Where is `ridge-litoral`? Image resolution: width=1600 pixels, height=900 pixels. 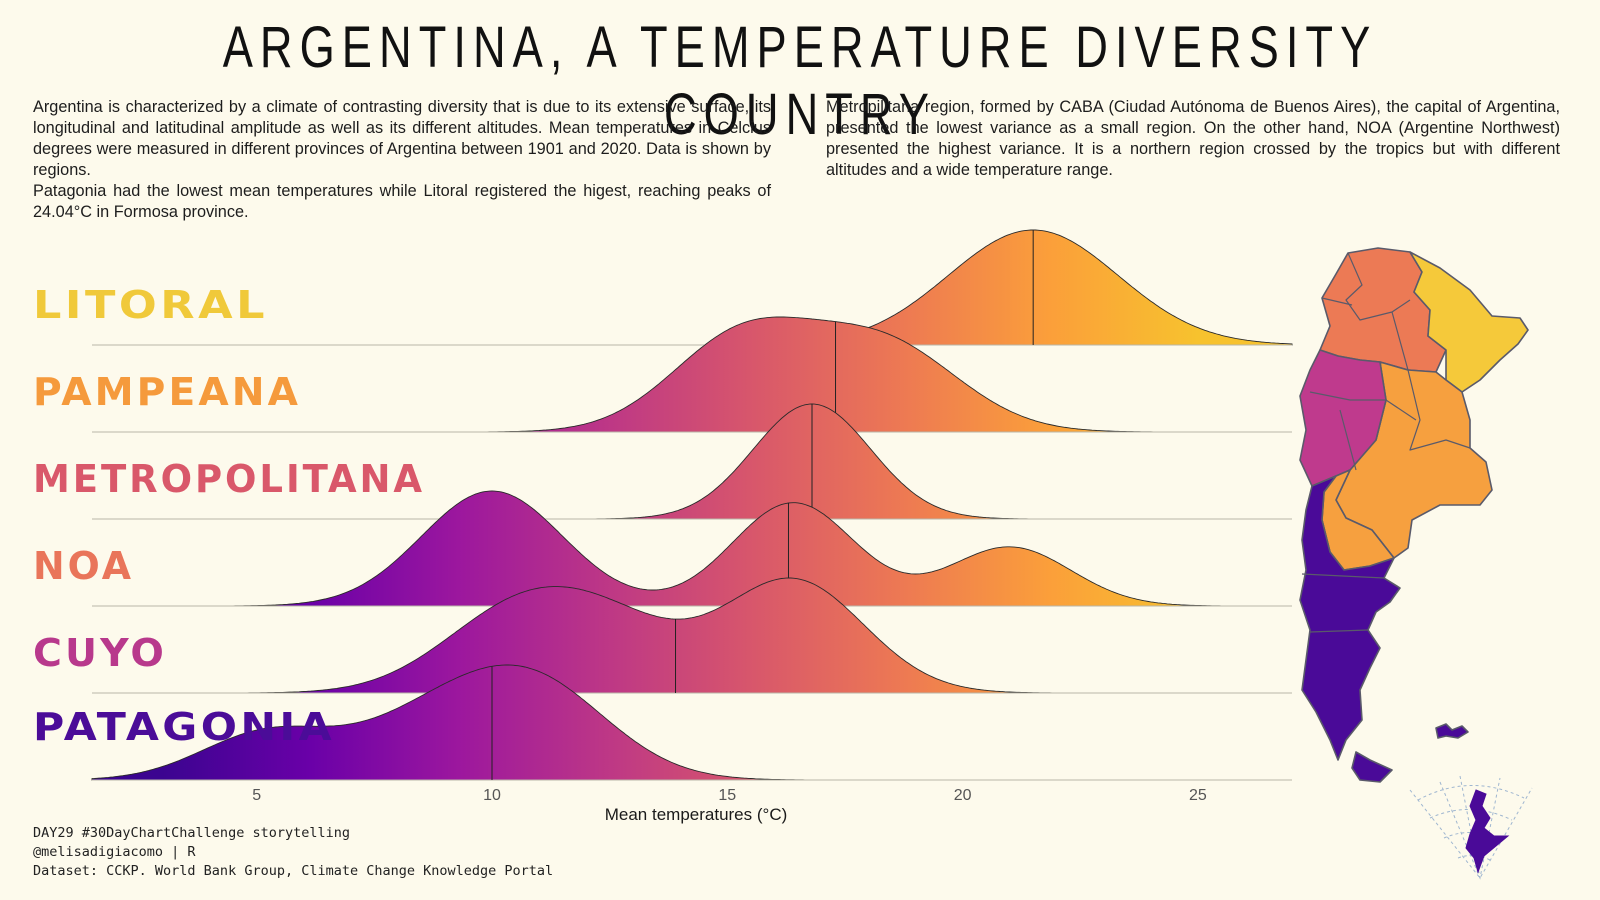
ridge-litoral is located at coordinates (692, 287).